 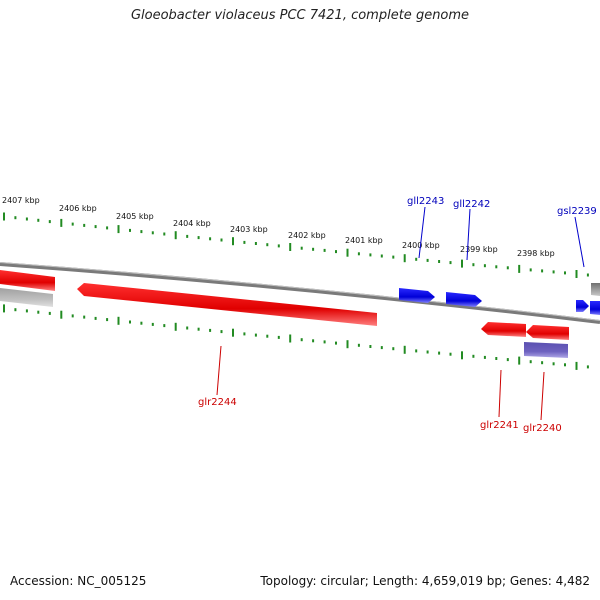 What do you see at coordinates (595, 308) in the screenshot?
I see `gene-right-fragment` at bounding box center [595, 308].